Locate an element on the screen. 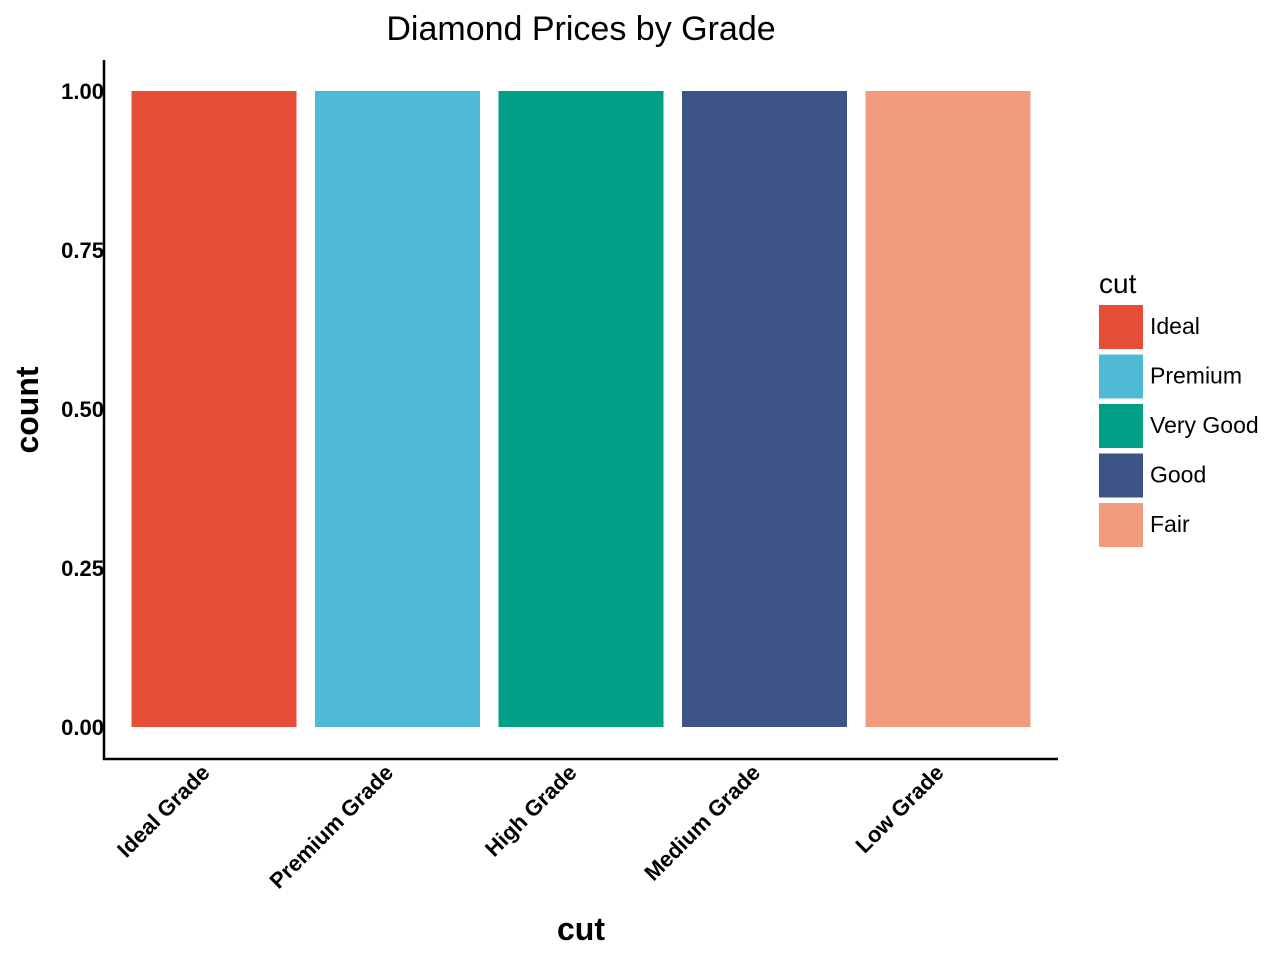  y-tick-label: 0.00 is located at coordinates (82, 727).